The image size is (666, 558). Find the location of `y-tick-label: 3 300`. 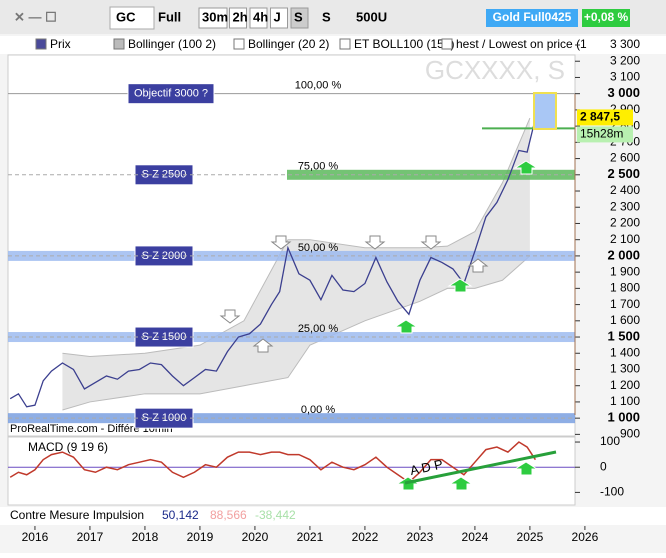

y-tick-label: 3 300 is located at coordinates (625, 44).